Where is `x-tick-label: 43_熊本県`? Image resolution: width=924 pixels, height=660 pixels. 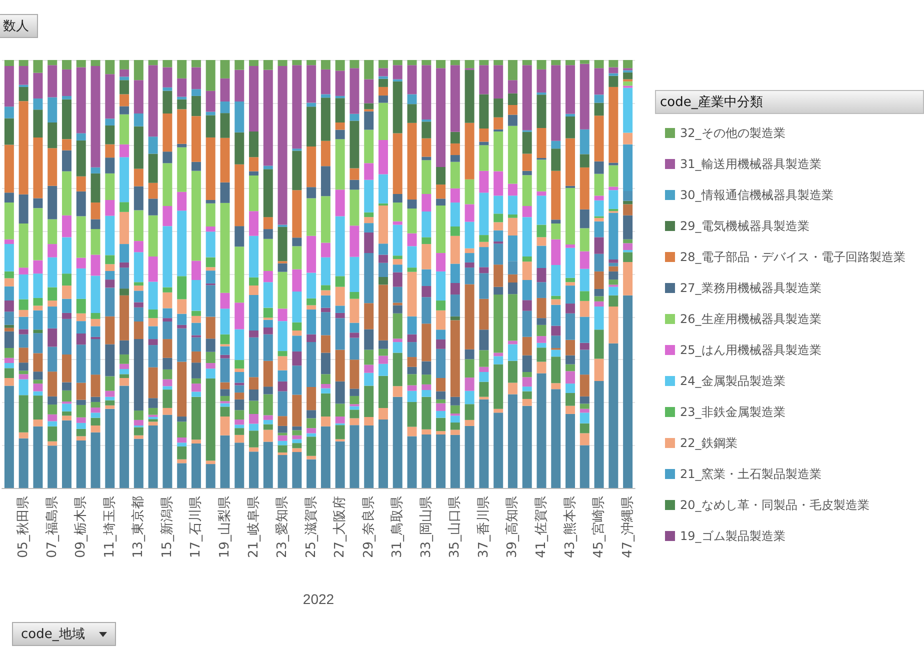 x-tick-label: 43_熊本県 is located at coordinates (570, 527).